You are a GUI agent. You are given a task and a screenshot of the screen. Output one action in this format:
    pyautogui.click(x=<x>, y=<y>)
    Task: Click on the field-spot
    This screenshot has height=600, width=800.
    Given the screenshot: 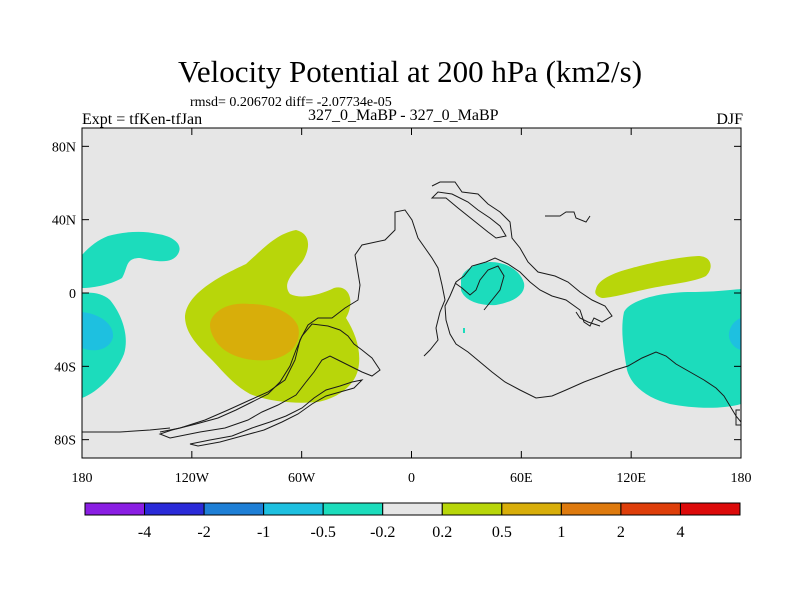 What is the action you would take?
    pyautogui.click(x=464, y=330)
    